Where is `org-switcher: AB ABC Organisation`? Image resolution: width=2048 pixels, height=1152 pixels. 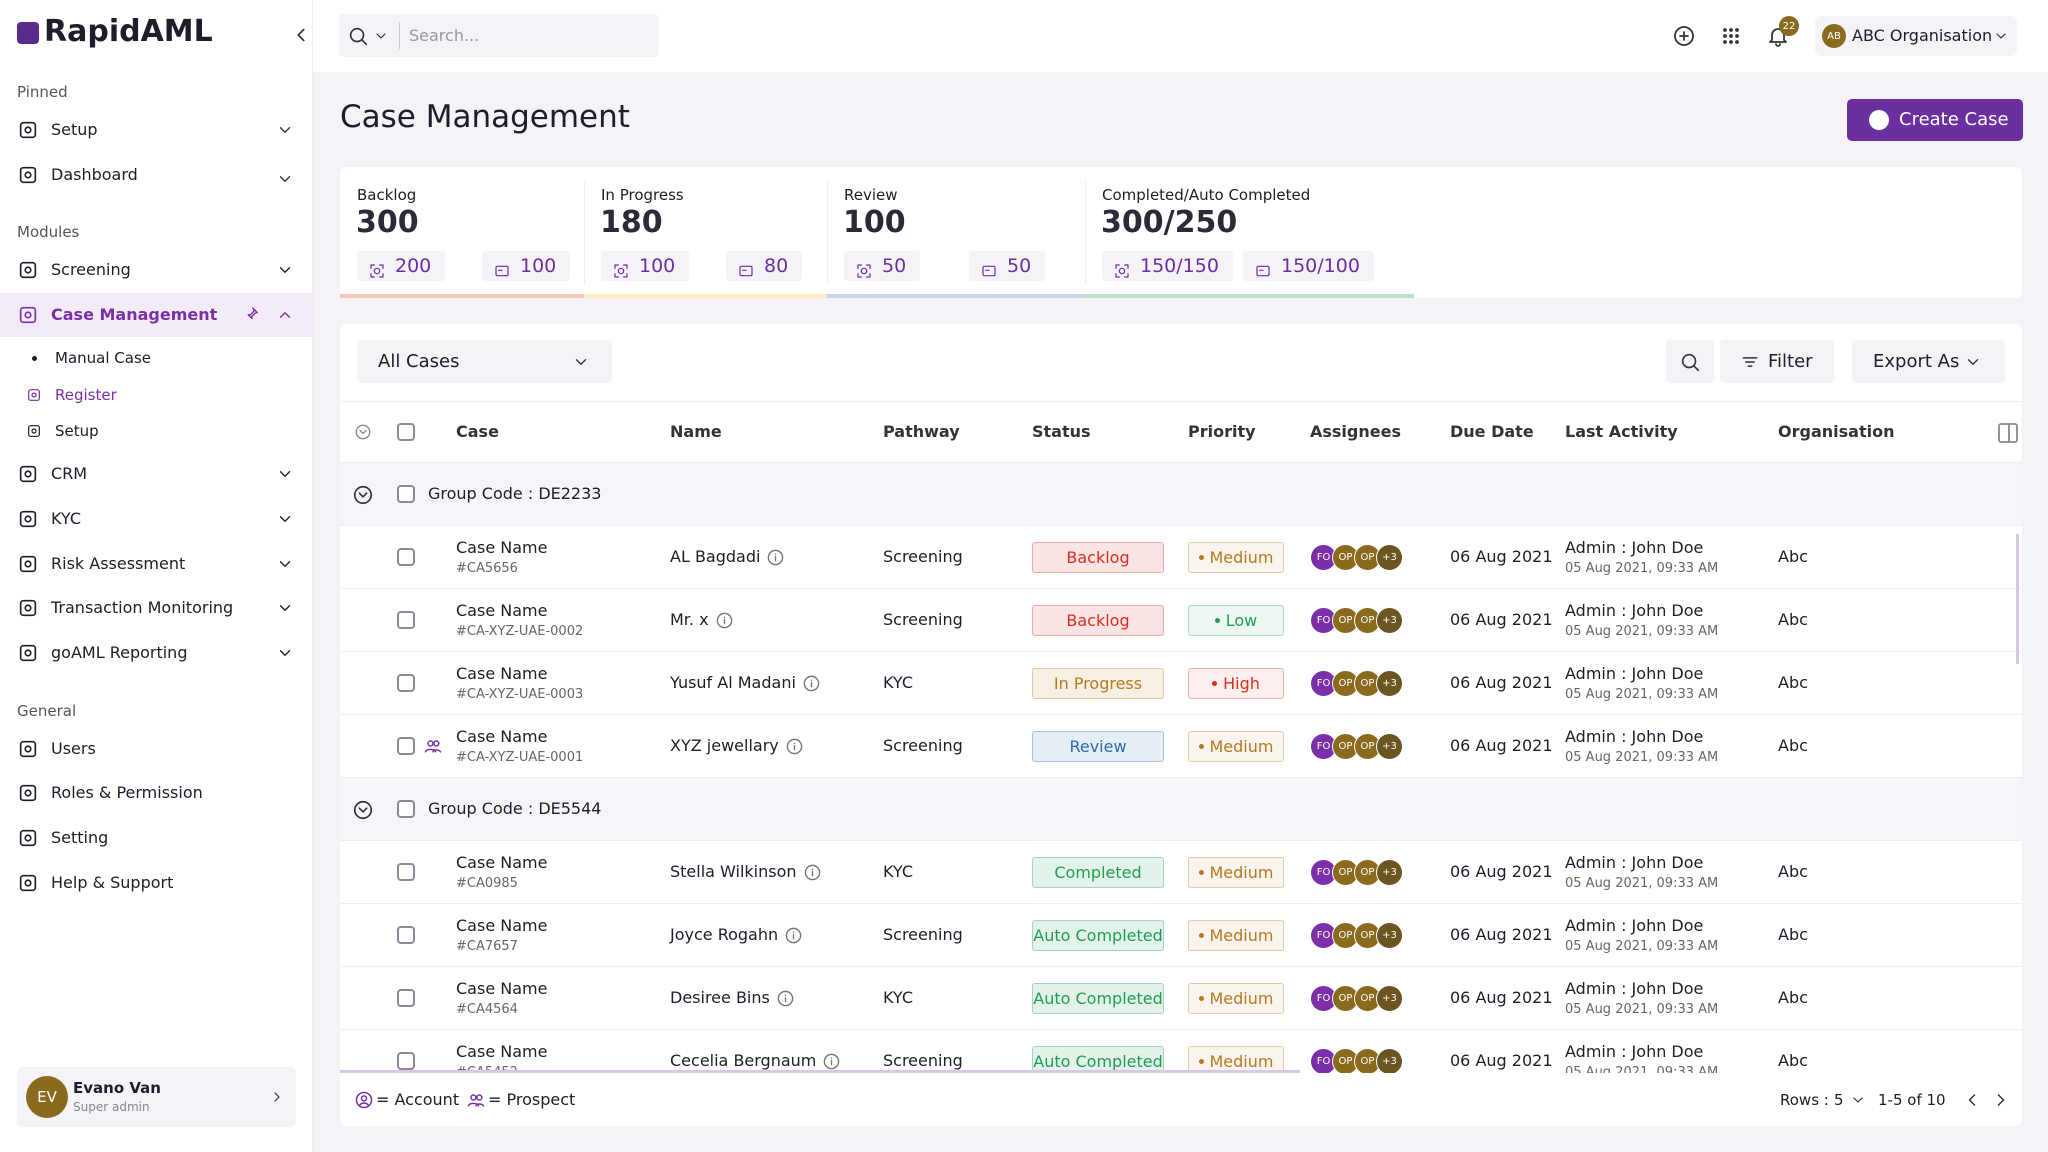 org-switcher: AB ABC Organisation is located at coordinates (1916, 36).